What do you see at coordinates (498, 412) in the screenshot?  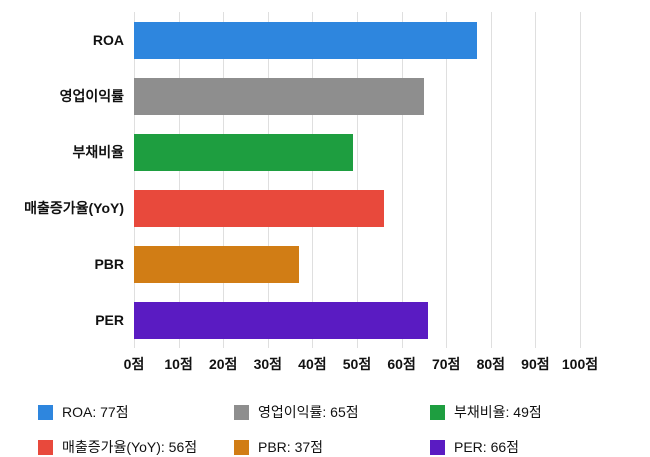 I see `legend-label: 부채비율: 49점` at bounding box center [498, 412].